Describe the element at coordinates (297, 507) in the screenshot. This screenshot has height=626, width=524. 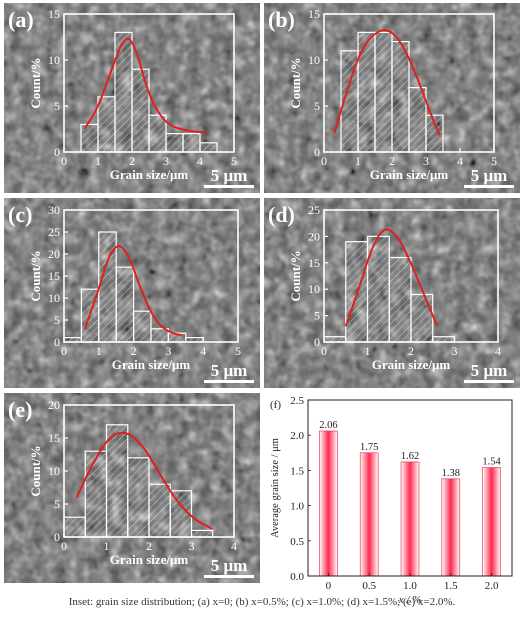
I see `y-tick-label: 1.0` at that location.